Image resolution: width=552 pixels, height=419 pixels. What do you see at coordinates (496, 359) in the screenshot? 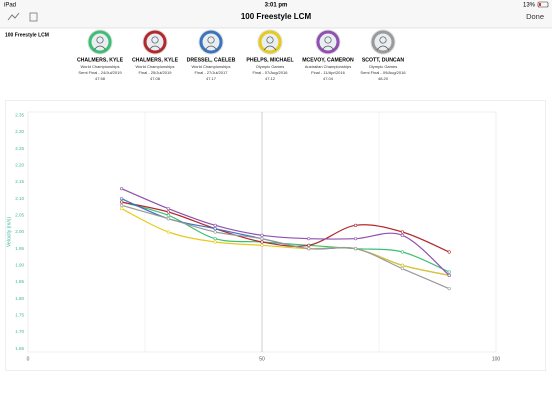
I see `x-tick-label: 100` at bounding box center [496, 359].